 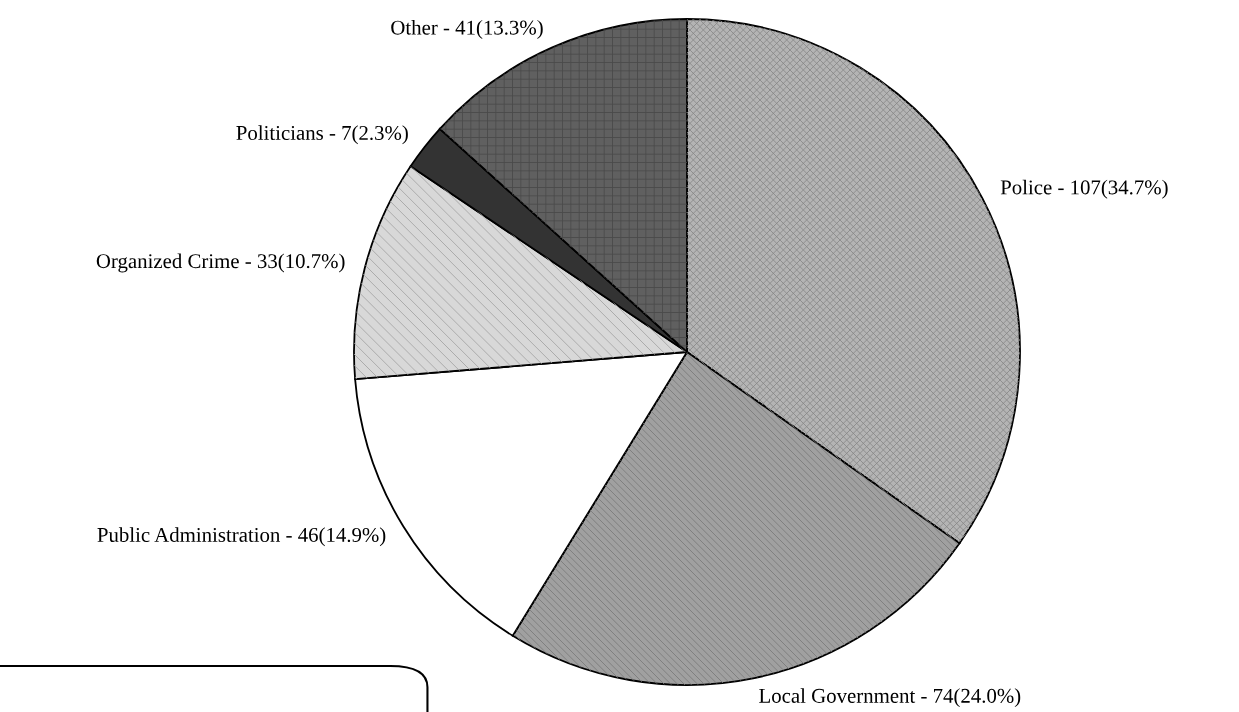 I want to click on slice-label: Police - 107(34.7%), so click(x=1084, y=189).